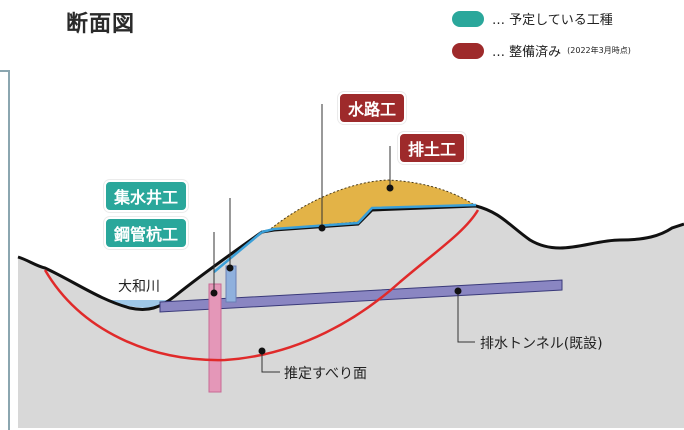 This screenshot has width=684, height=430. I want to click on marker-koukankuikou, so click(214, 293).